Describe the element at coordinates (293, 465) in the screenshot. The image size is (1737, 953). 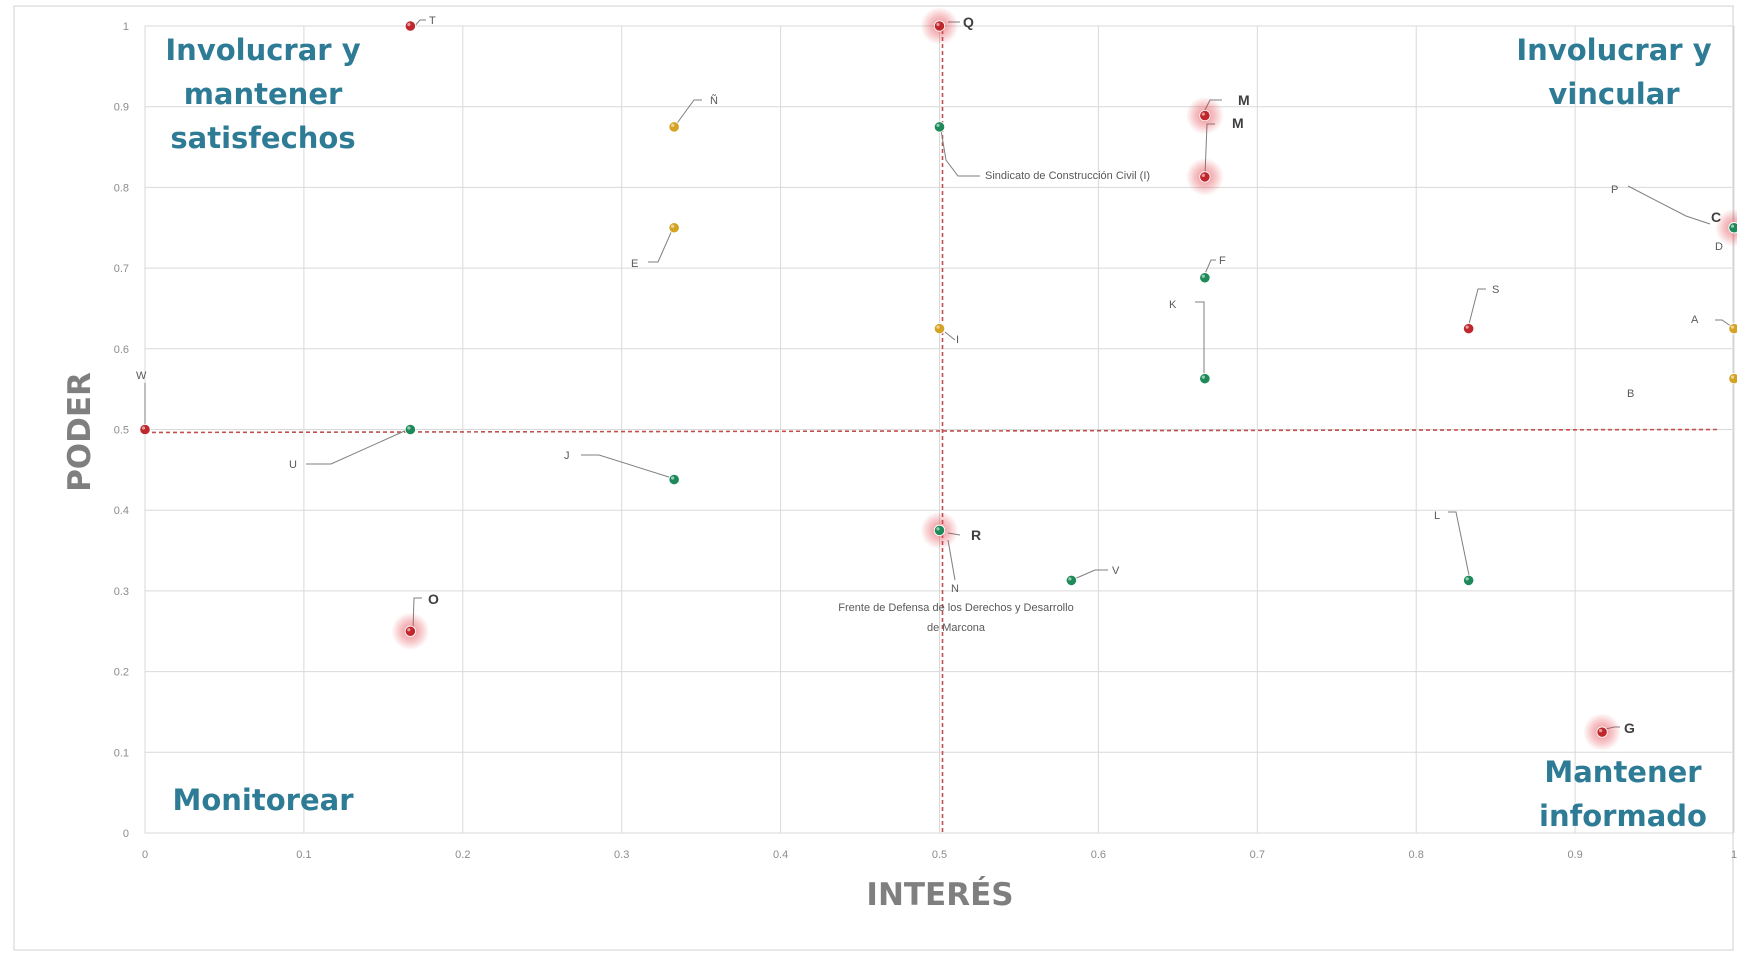
I see `label-u: U` at that location.